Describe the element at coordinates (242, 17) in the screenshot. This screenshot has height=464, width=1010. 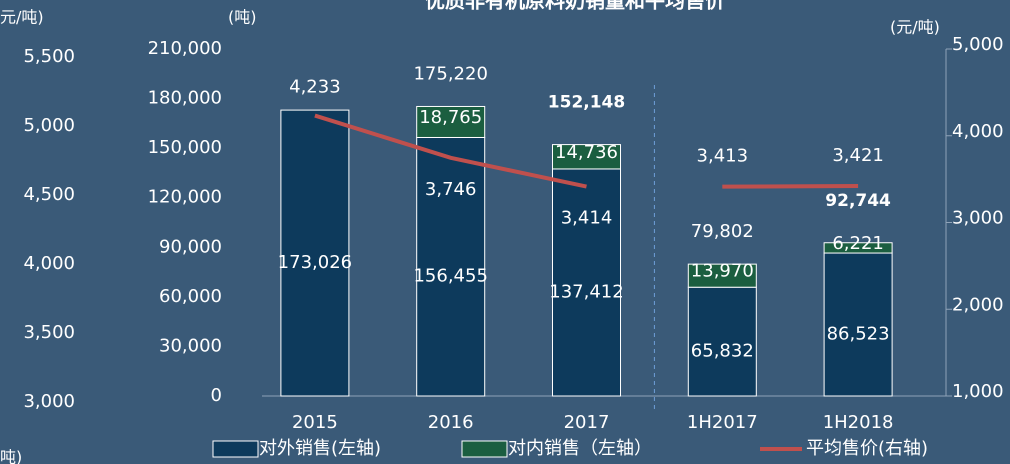
I see `y-axis-label: (吨)` at that location.